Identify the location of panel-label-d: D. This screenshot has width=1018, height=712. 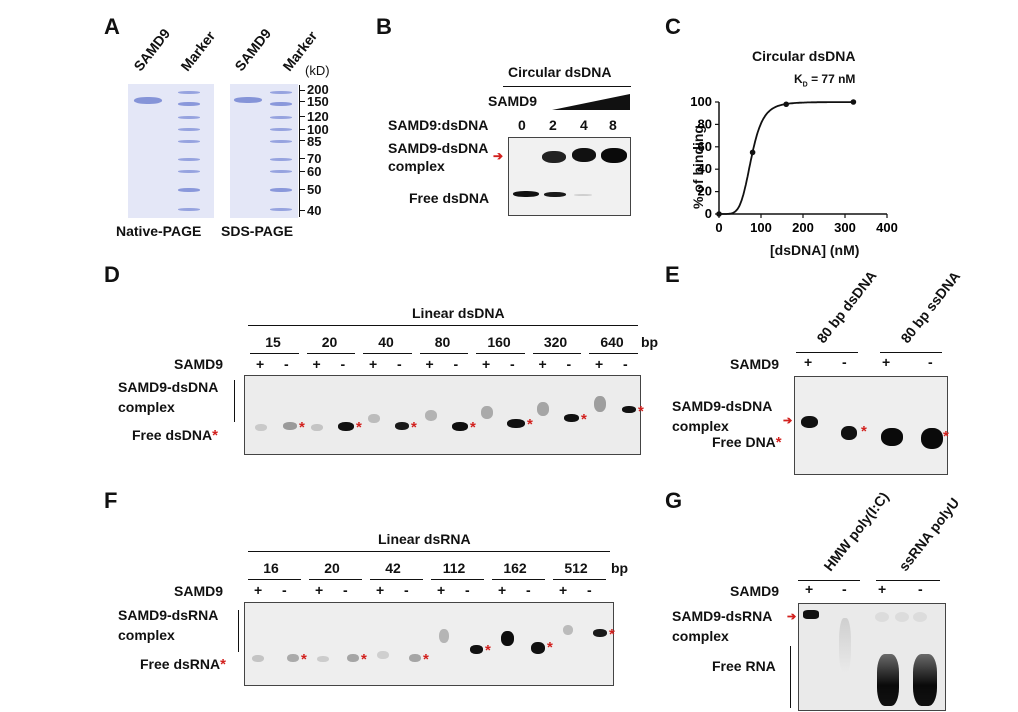
(112, 274).